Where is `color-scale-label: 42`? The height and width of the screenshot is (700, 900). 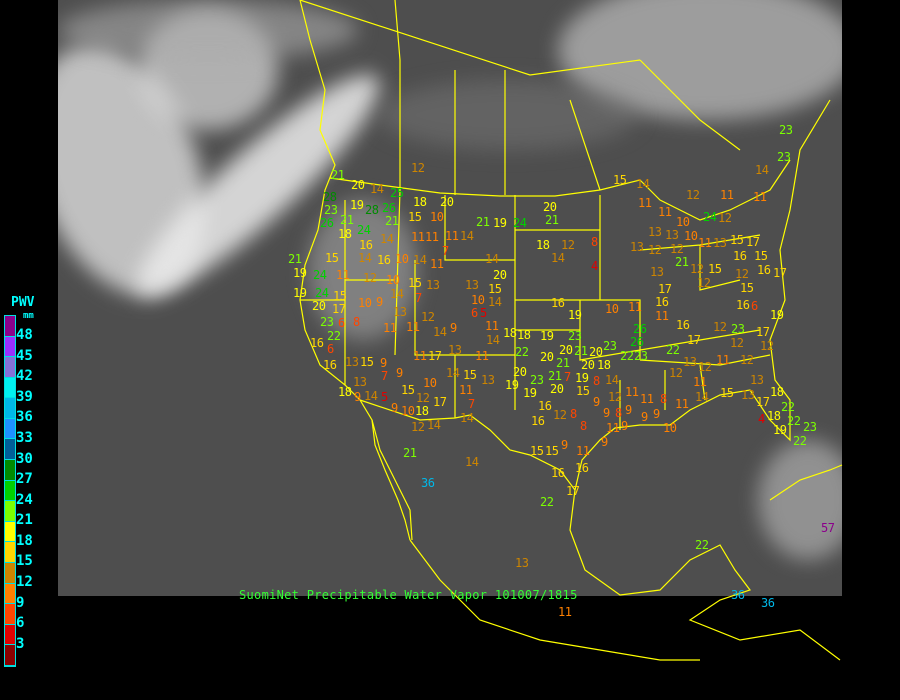 color-scale-label: 42 is located at coordinates (24, 376).